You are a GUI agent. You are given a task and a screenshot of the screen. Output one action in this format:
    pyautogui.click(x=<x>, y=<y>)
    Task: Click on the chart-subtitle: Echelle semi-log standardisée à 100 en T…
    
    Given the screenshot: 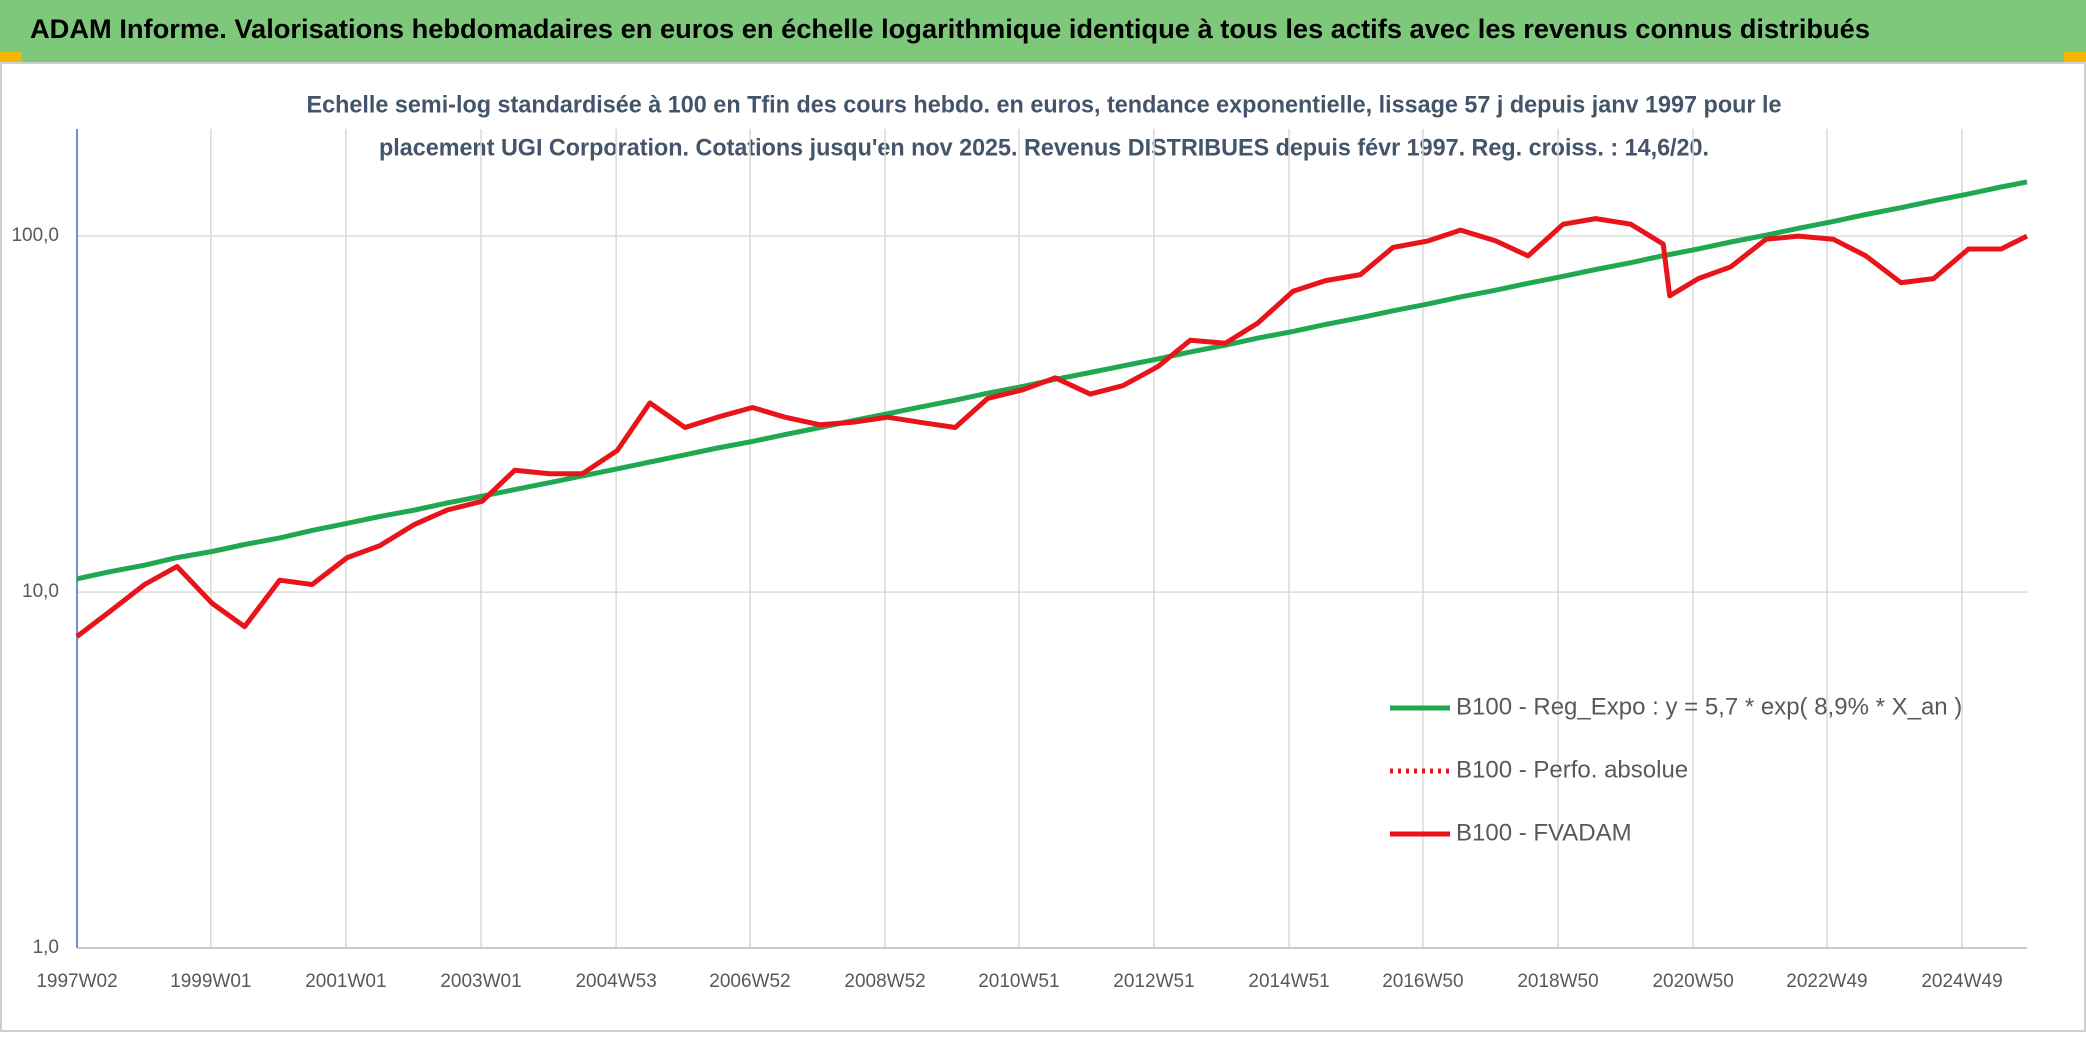 What is the action you would take?
    pyautogui.click(x=1044, y=104)
    